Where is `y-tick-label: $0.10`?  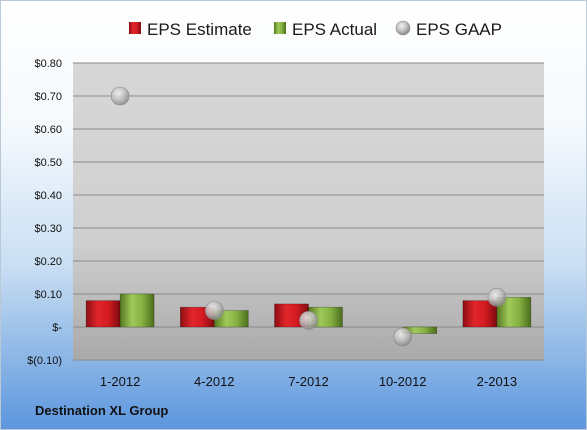 y-tick-label: $0.10 is located at coordinates (48, 295).